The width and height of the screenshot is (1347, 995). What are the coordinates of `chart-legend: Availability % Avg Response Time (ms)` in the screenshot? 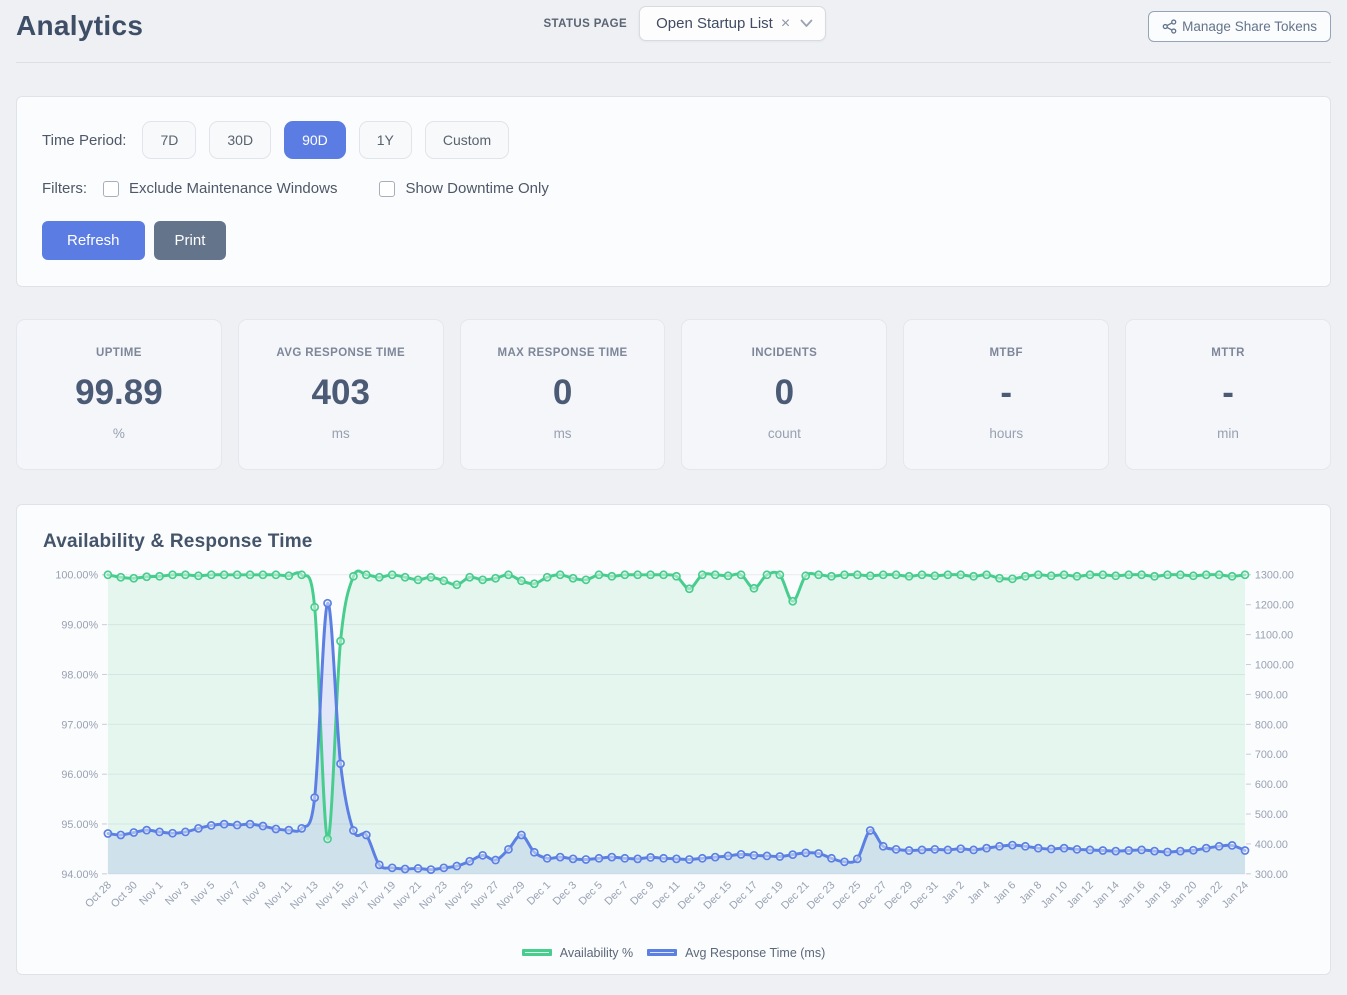 It's located at (673, 953).